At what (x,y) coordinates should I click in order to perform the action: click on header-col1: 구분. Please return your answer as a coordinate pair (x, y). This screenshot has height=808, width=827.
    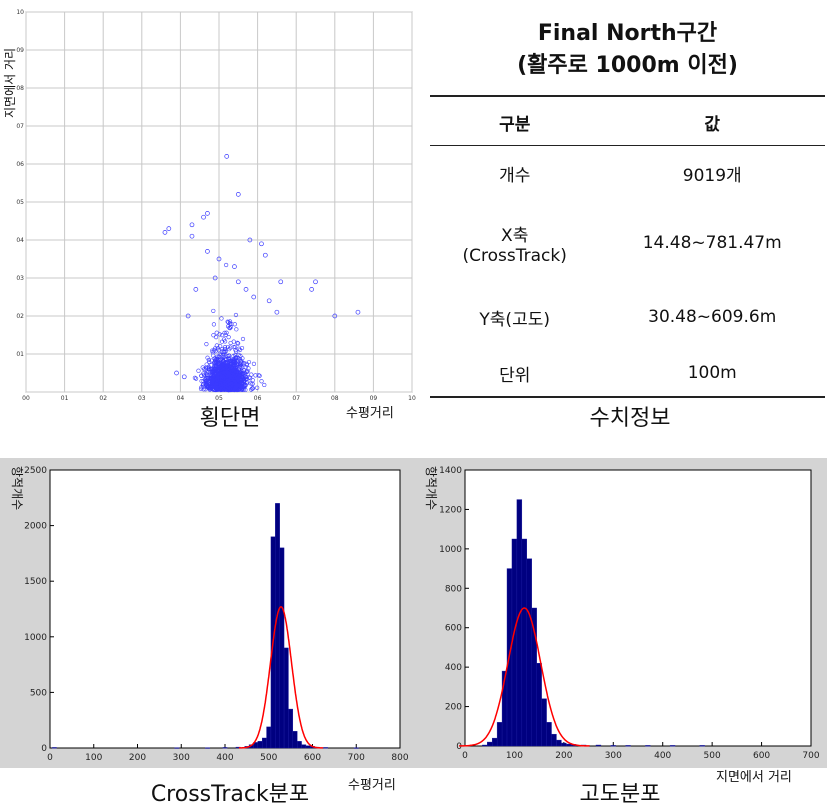
    Looking at the image, I should click on (515, 124).